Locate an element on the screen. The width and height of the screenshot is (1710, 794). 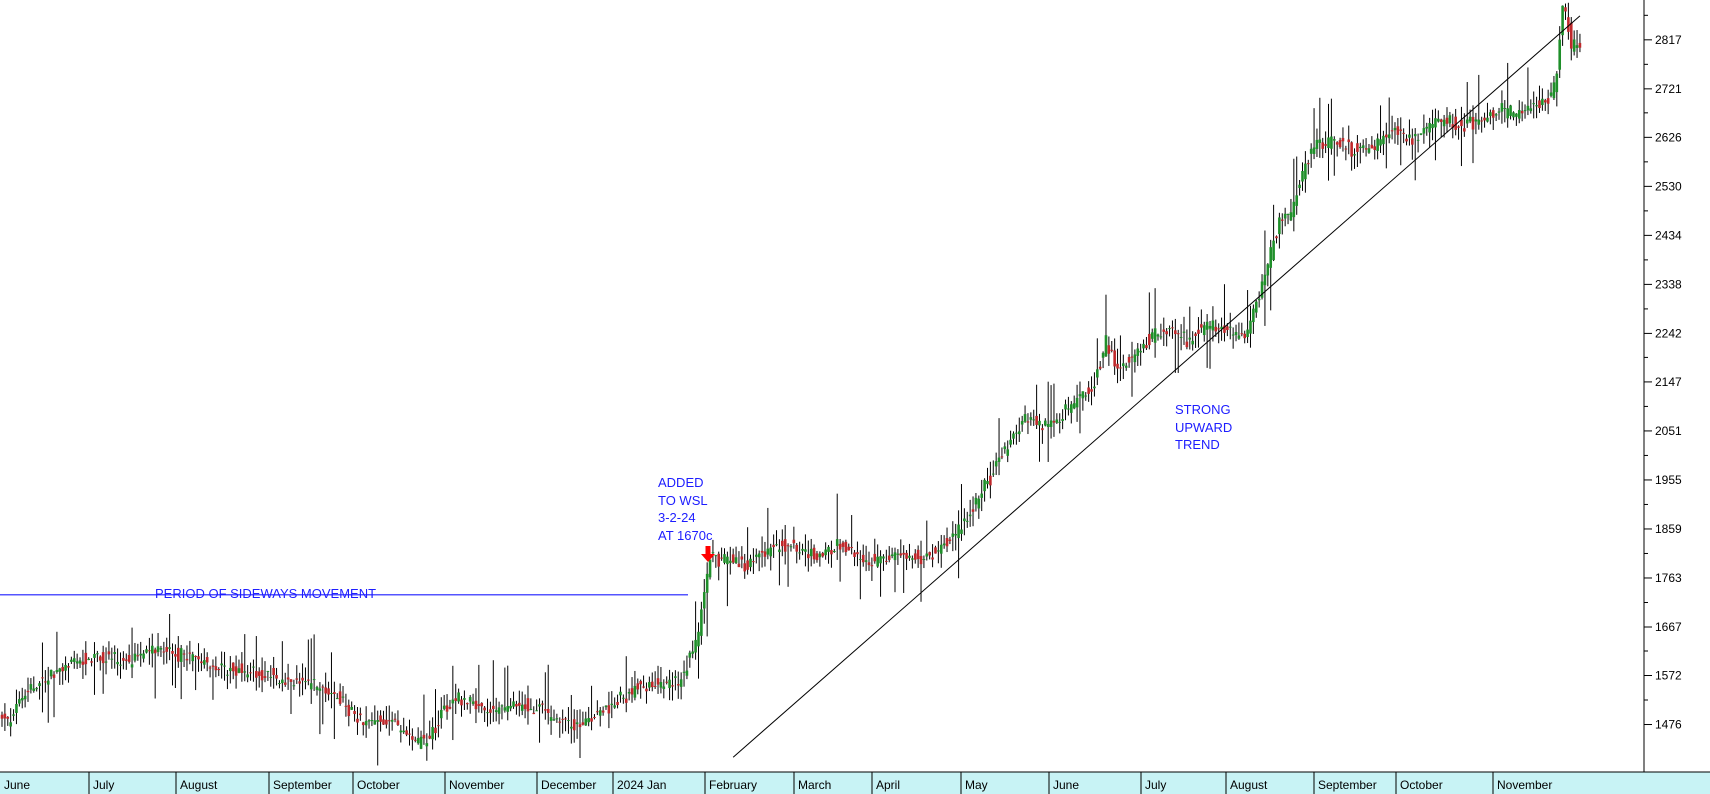
price-tick-label: 2817 is located at coordinates (1668, 40).